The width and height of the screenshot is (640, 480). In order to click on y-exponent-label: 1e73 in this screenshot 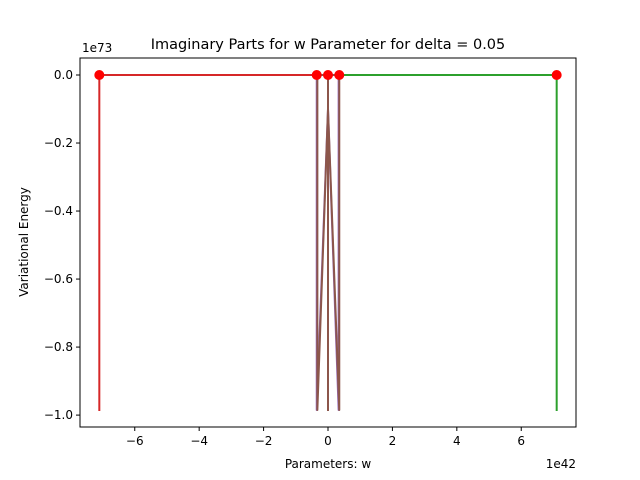, I will do `click(97, 48)`.